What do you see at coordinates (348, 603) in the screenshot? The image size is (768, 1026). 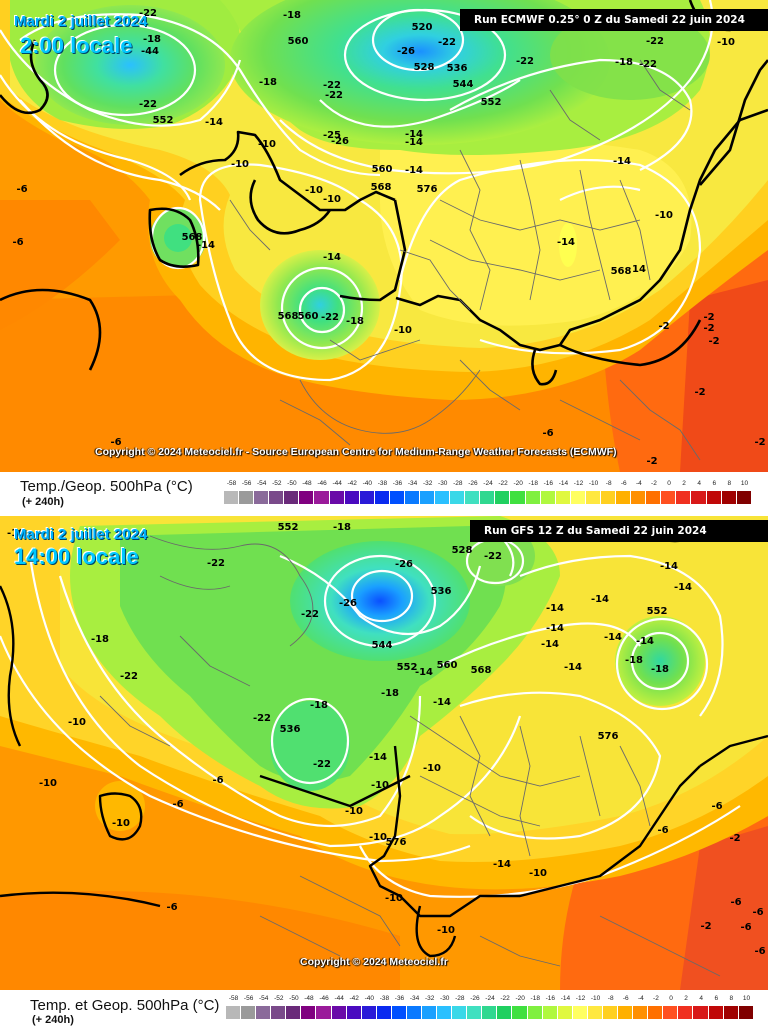 I see `bottom-map-value-label: -26` at bounding box center [348, 603].